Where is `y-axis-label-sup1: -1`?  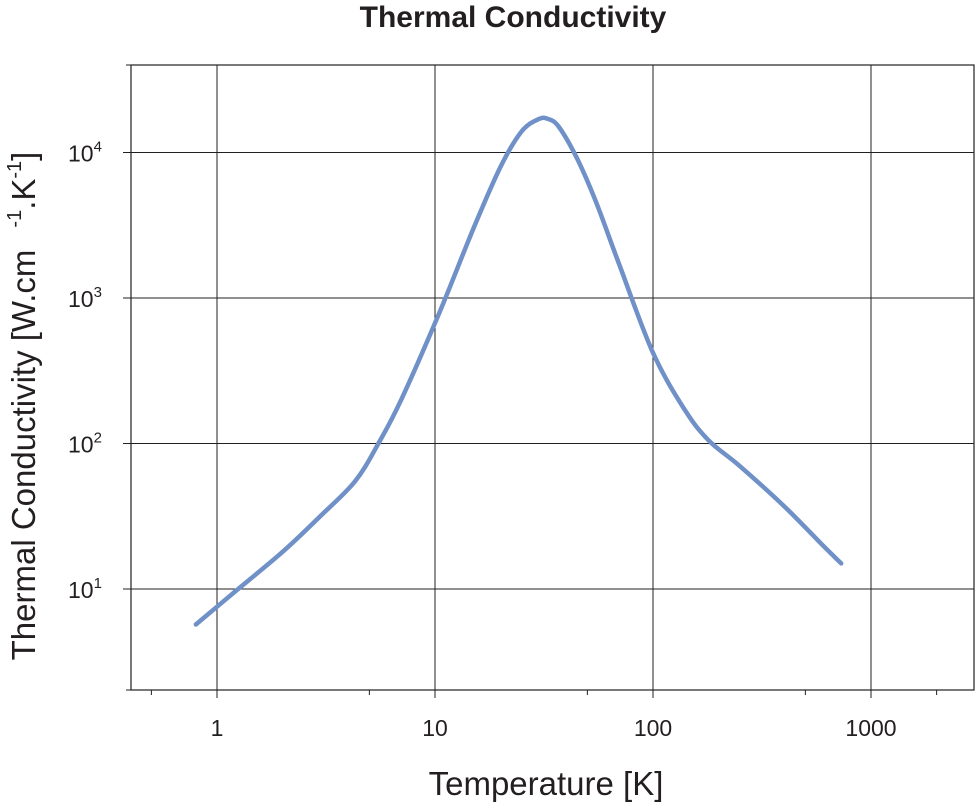
y-axis-label-sup1: -1 is located at coordinates (15, 219).